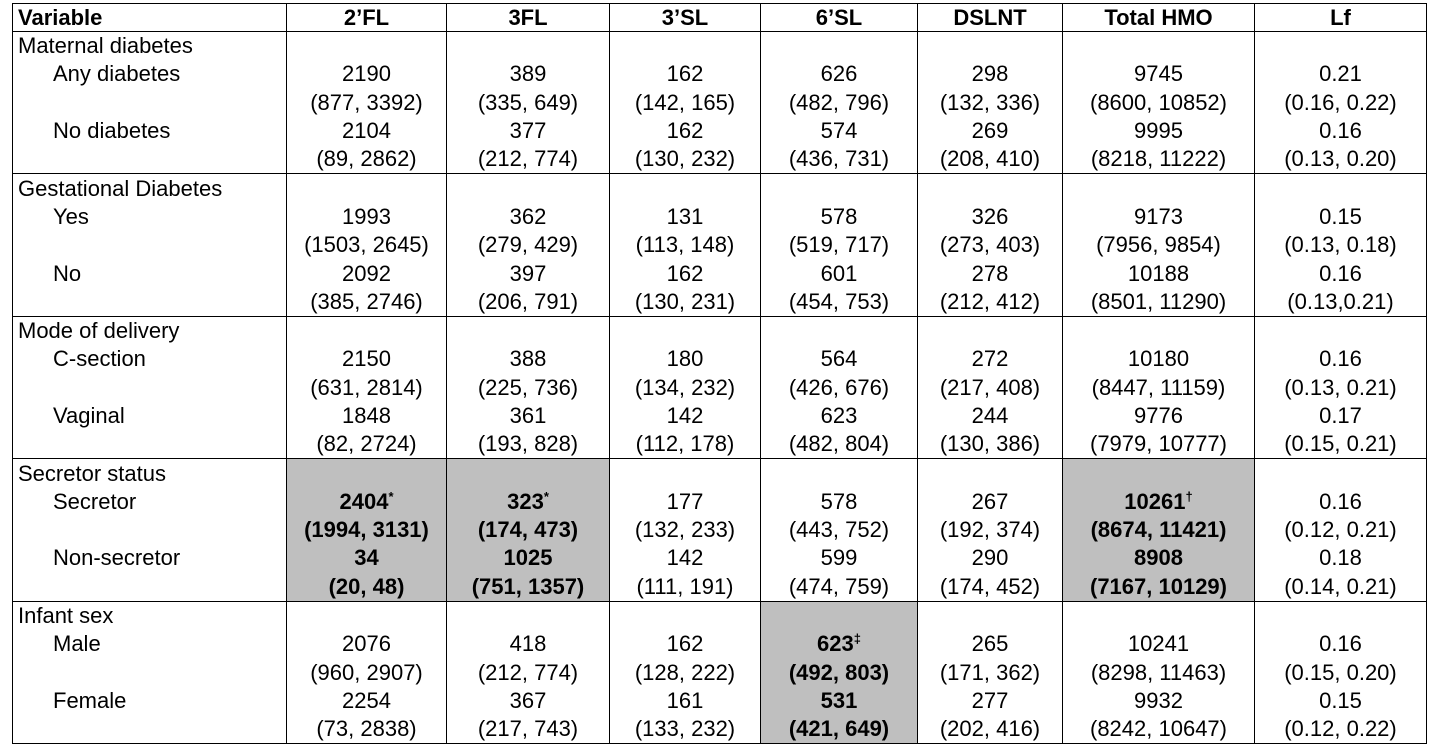 The image size is (1429, 749). Describe the element at coordinates (149, 616) in the screenshot. I see `group-title: Infant sex` at that location.